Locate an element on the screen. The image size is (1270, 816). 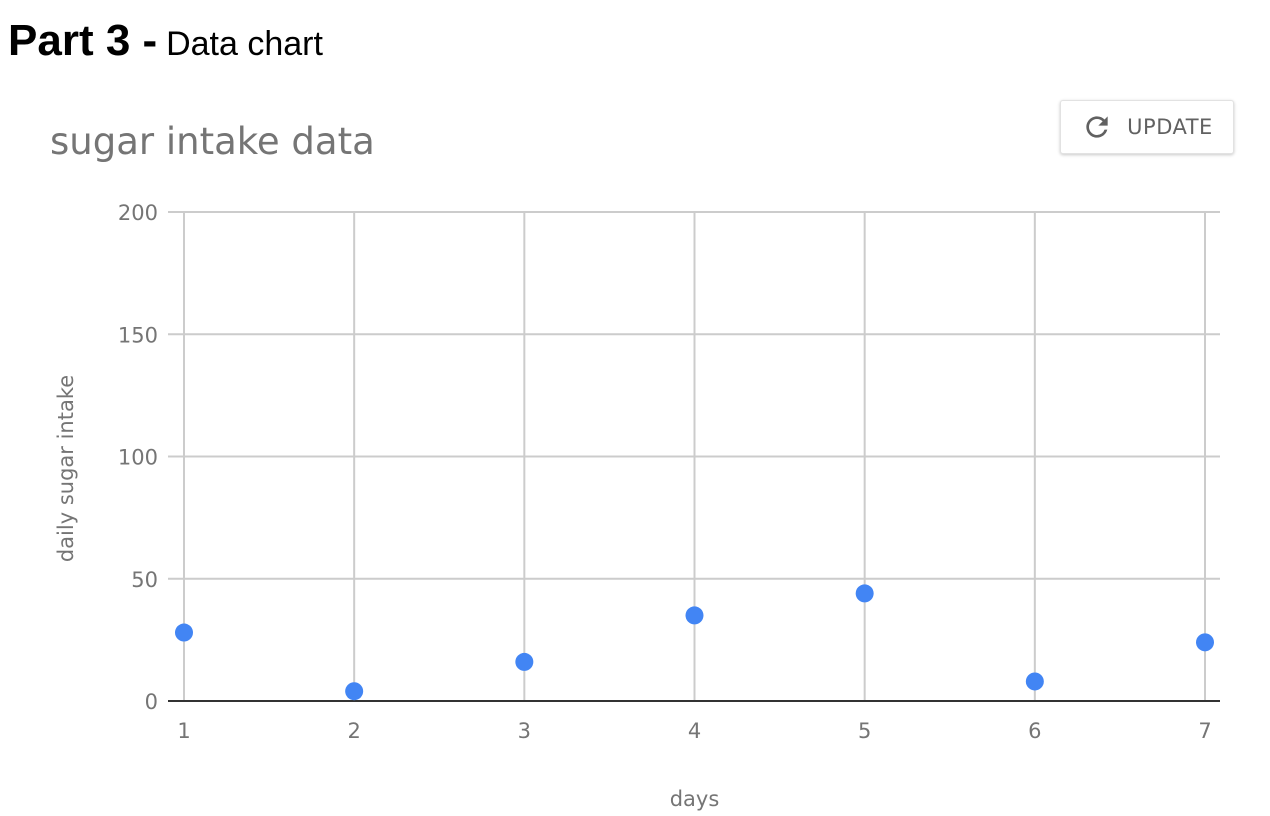
y-tick-label: 200 is located at coordinates (138, 213).